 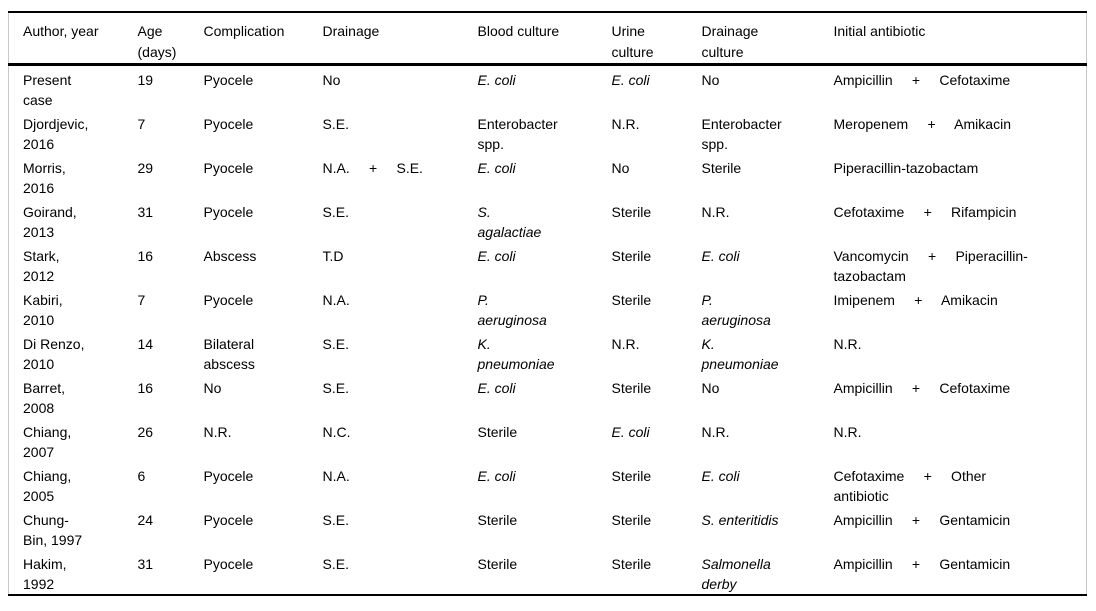 I want to click on cell-drainage: N.C., so click(x=336, y=432).